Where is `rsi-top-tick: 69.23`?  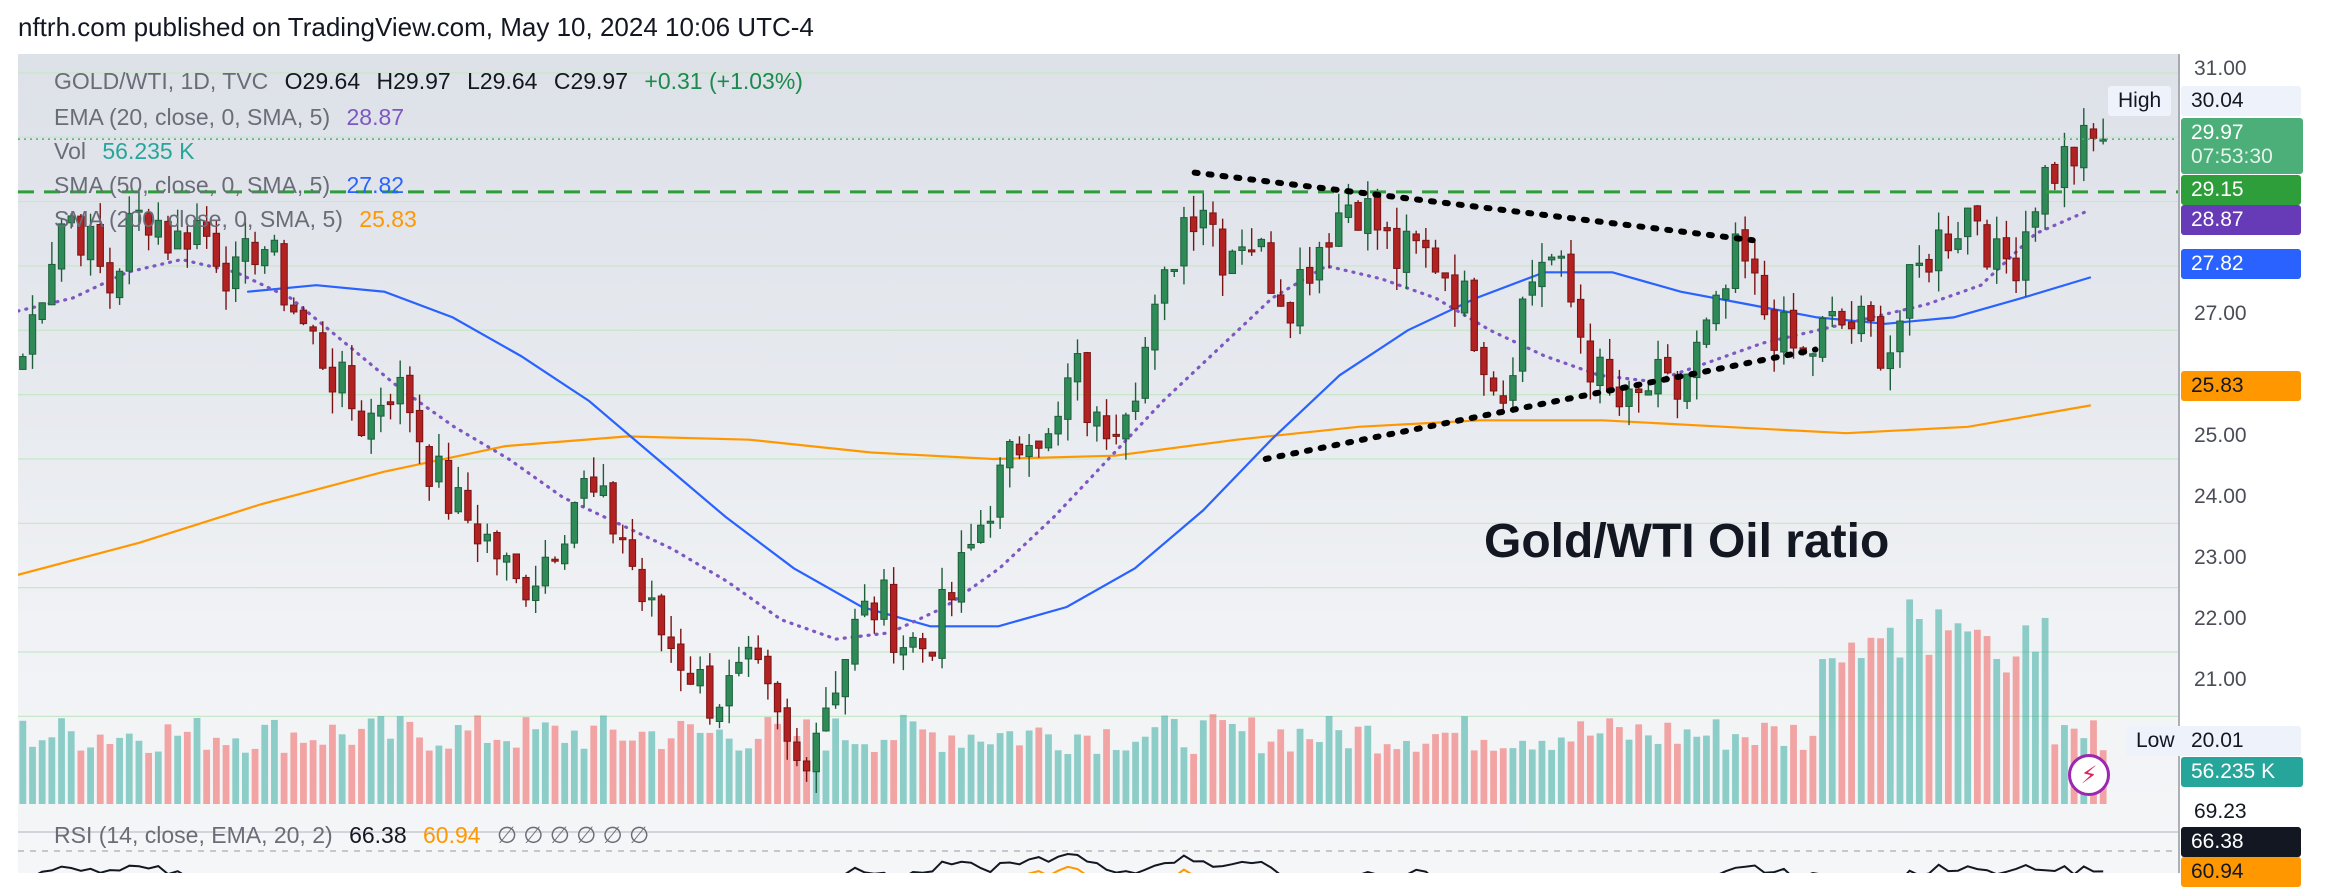
rsi-top-tick: 69.23 is located at coordinates (2220, 811).